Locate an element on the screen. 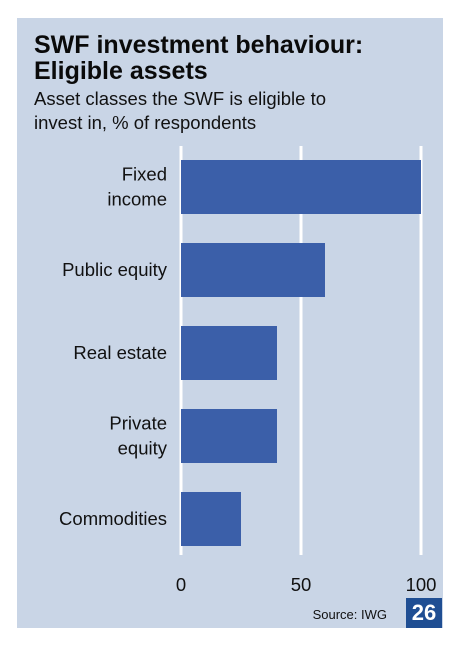 The height and width of the screenshot is (646, 461). category-label-0-line-0: Fixed is located at coordinates (144, 174).